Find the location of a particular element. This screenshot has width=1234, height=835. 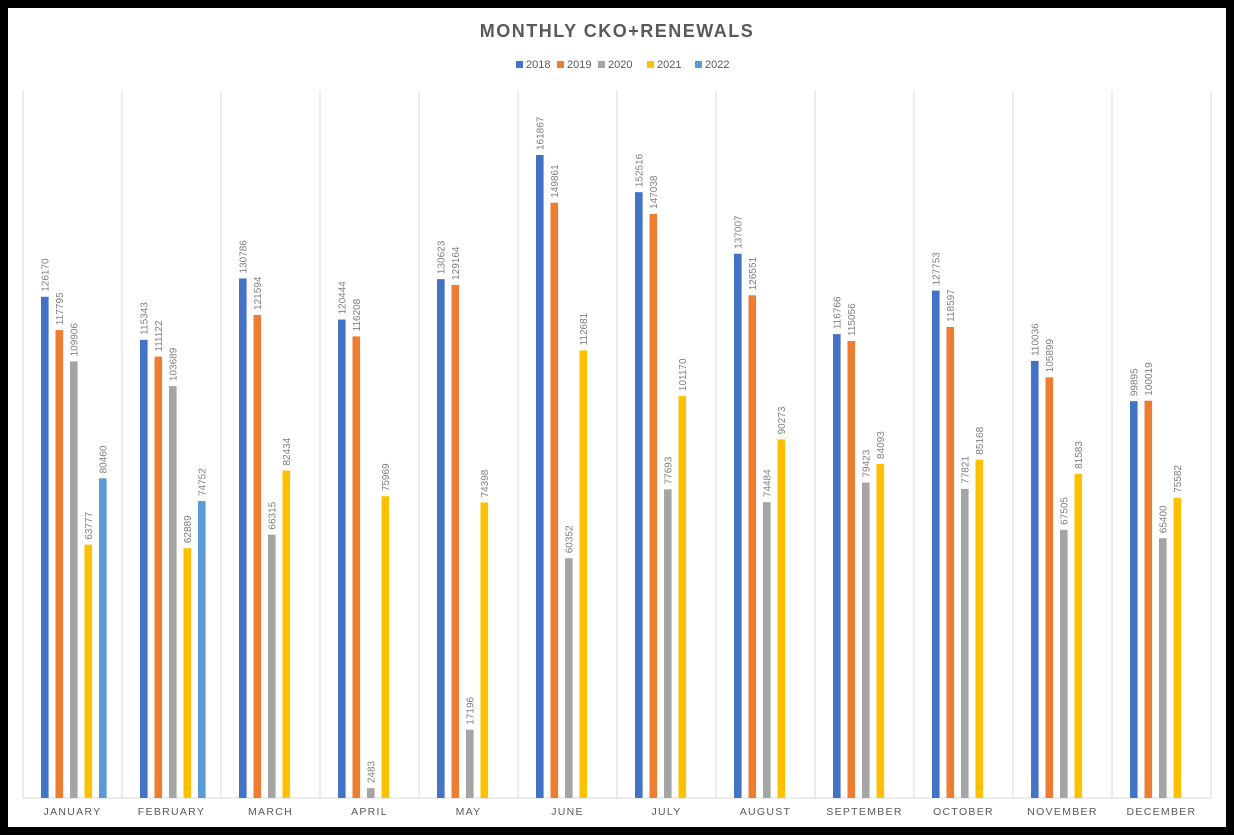

data-label-january-2022: 80460 is located at coordinates (103, 459).